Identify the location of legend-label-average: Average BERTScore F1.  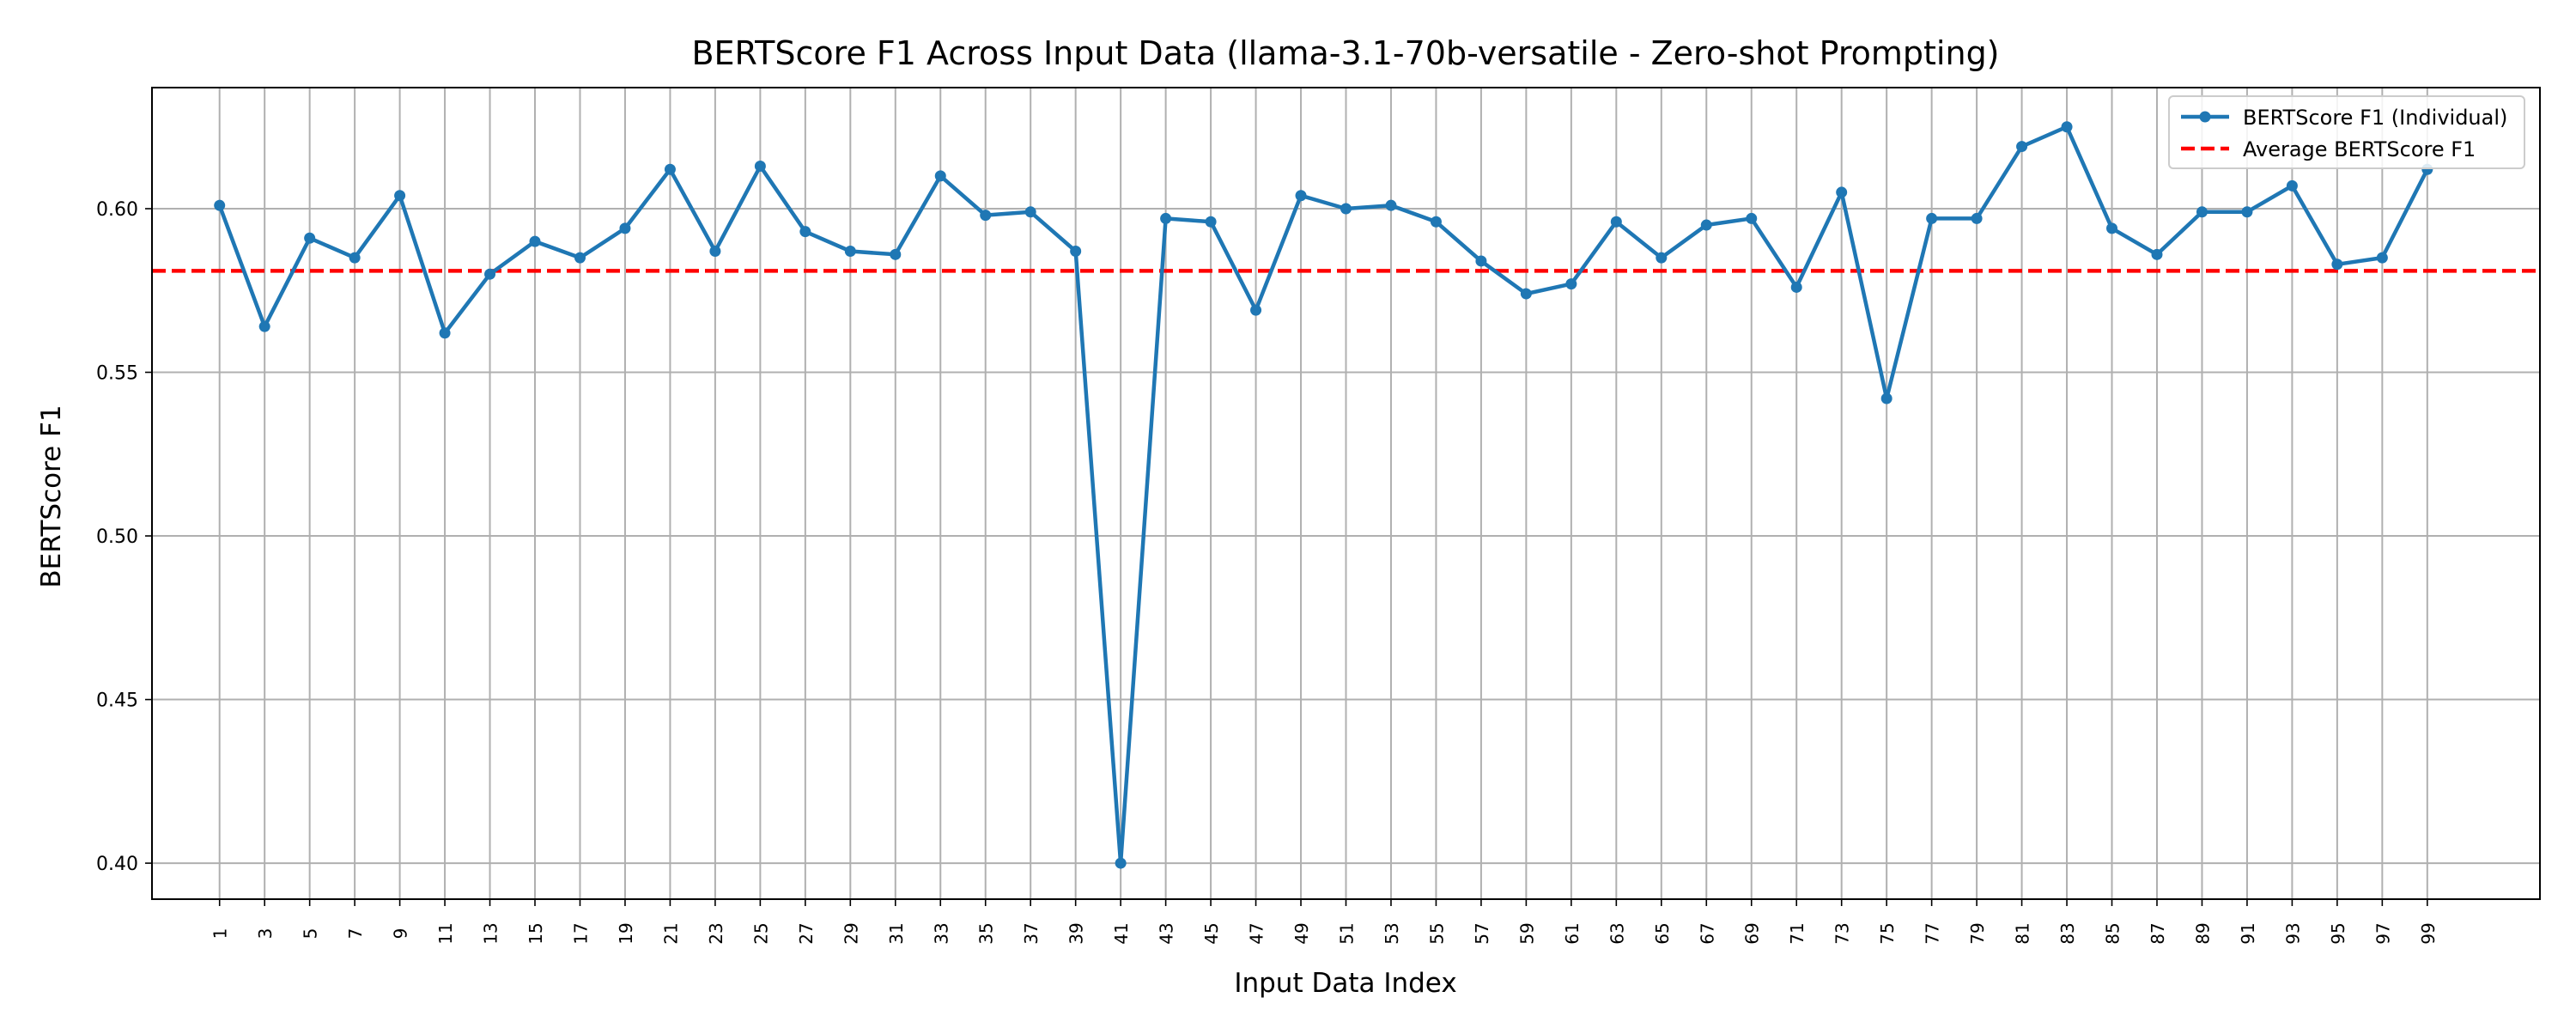
(2360, 149).